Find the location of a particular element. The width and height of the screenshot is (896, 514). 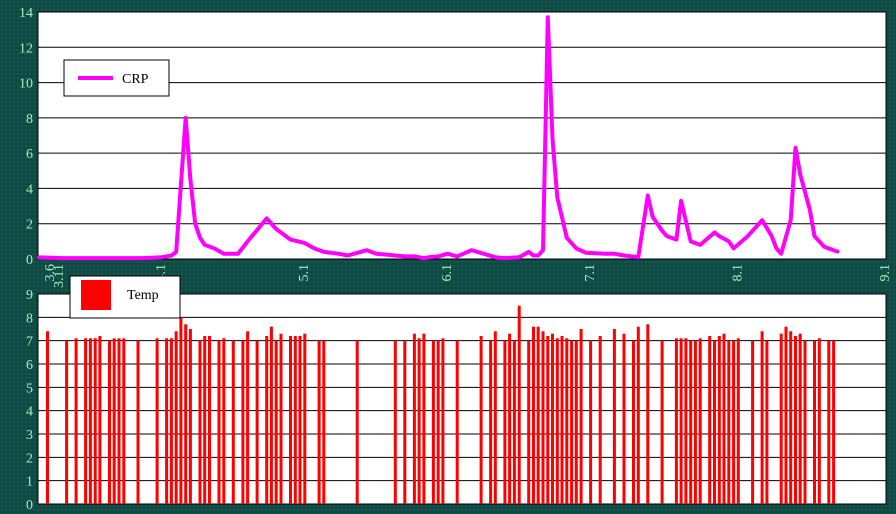

x-tick-label: 3.6 is located at coordinates (50, 273).